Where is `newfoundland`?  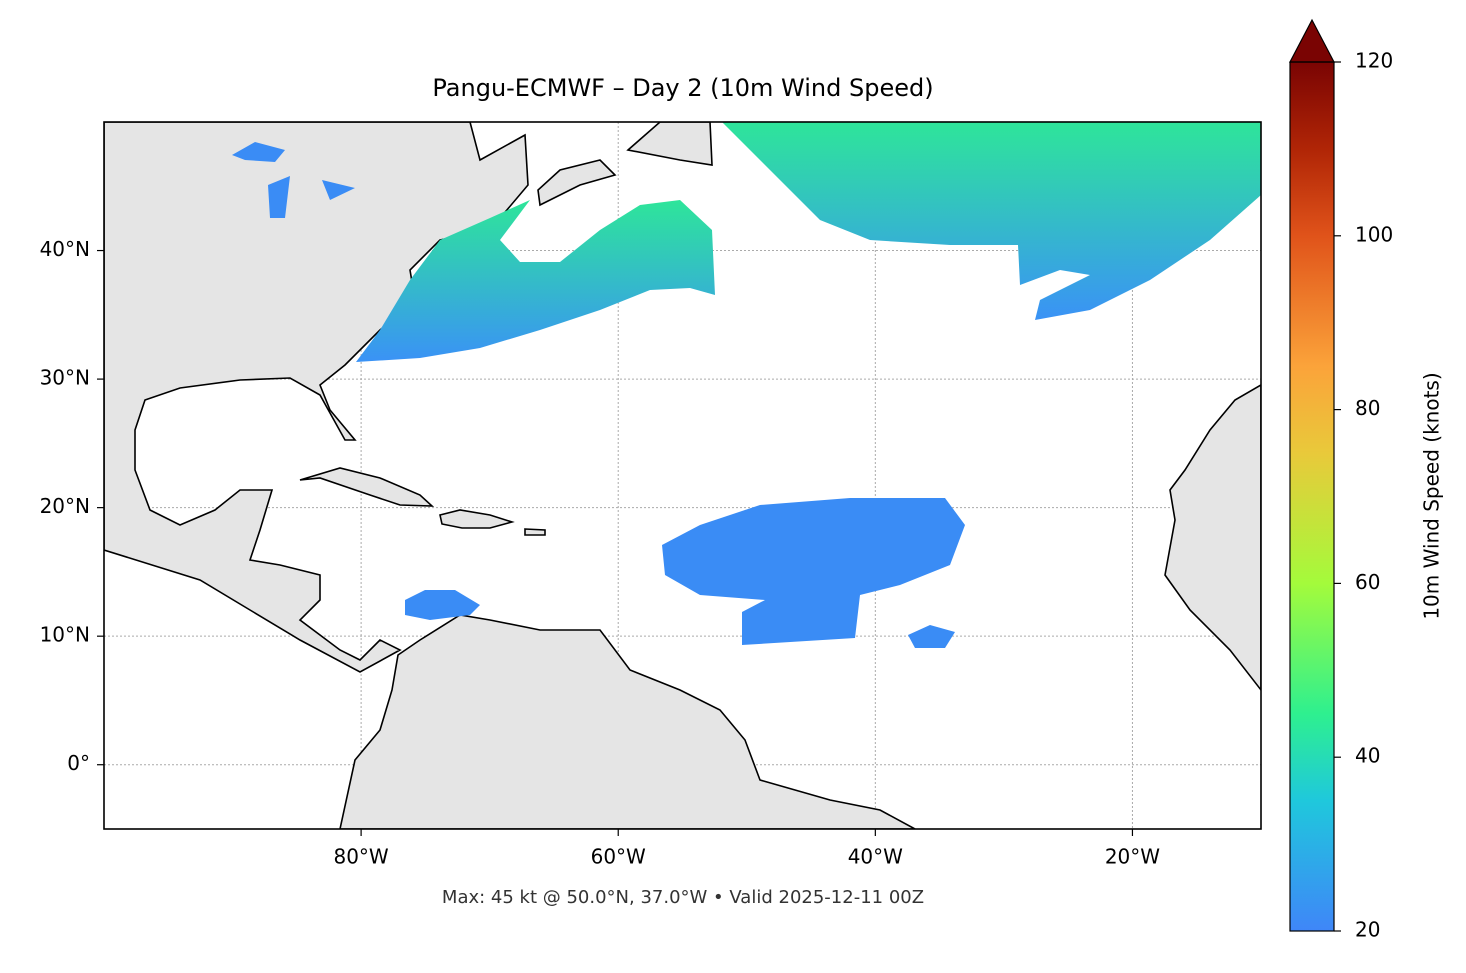 newfoundland is located at coordinates (669, 144).